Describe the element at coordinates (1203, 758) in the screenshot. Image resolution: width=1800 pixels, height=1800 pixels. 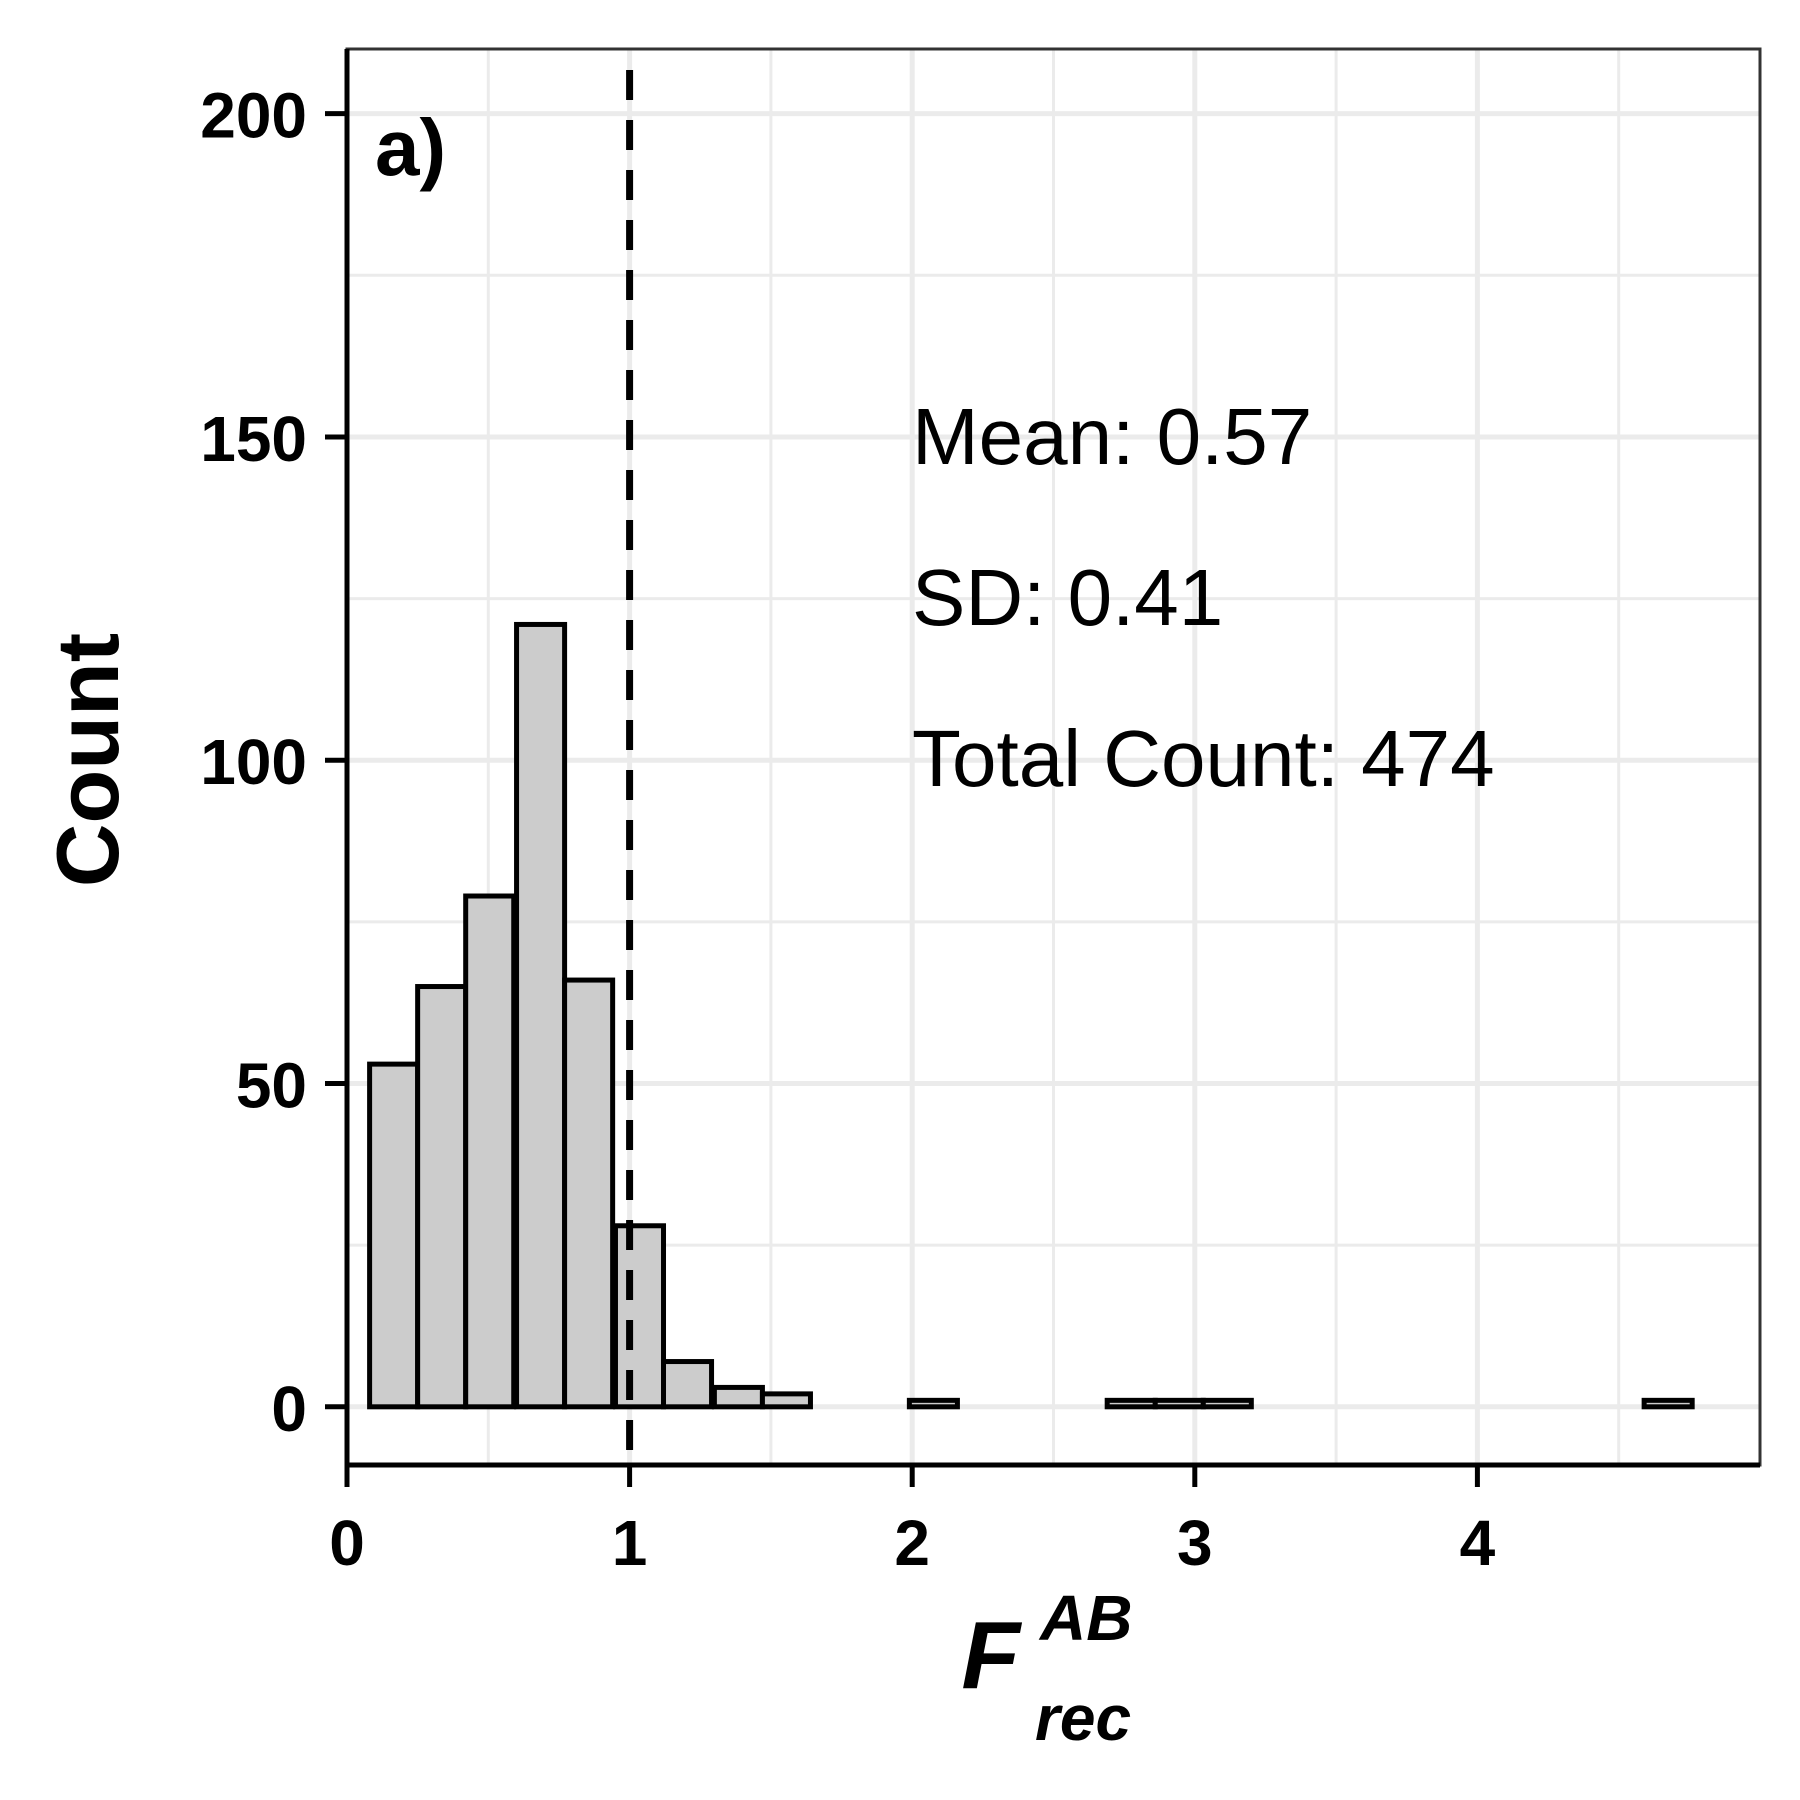
I see `annotation-total-count: Total Count: 474` at that location.